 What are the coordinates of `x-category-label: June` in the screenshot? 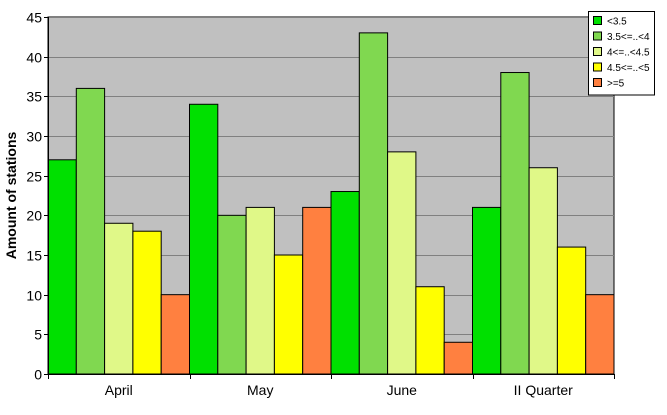 It's located at (402, 390).